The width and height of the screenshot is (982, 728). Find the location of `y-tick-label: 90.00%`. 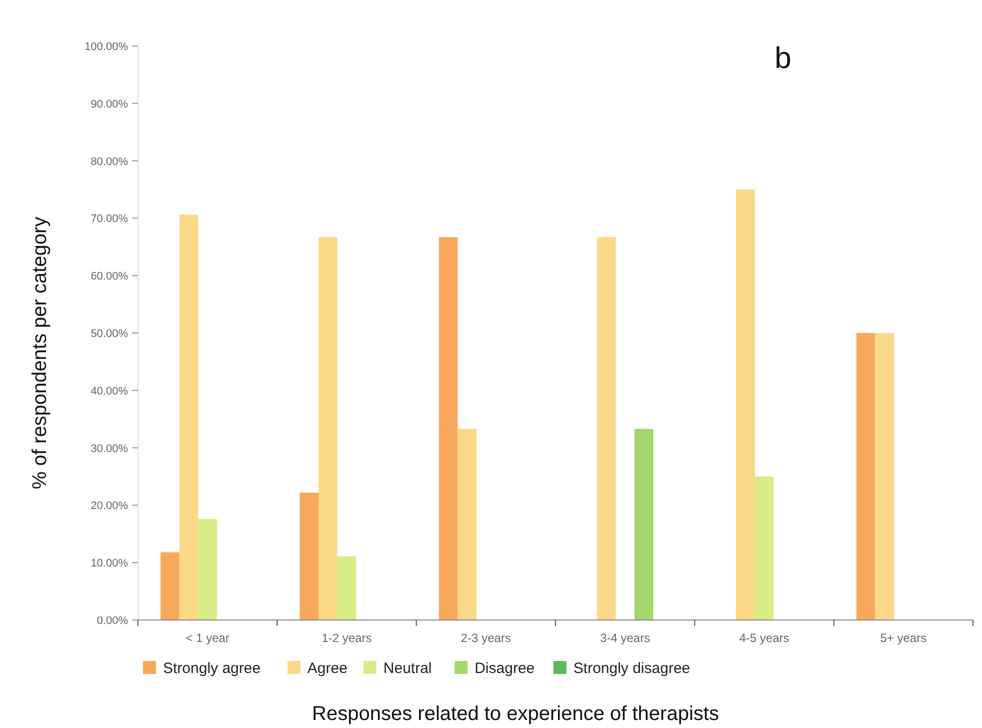

y-tick-label: 90.00% is located at coordinates (109, 104).